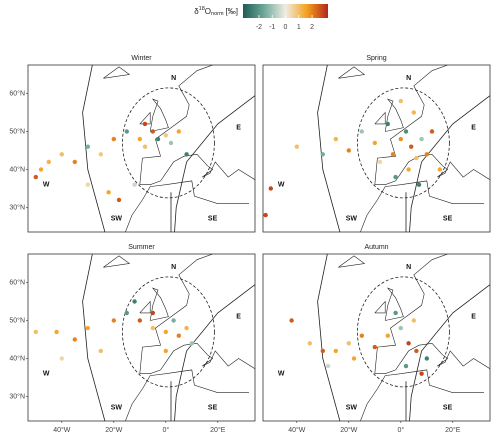  What do you see at coordinates (376, 247) in the screenshot?
I see `panel-title: Autumn` at bounding box center [376, 247].